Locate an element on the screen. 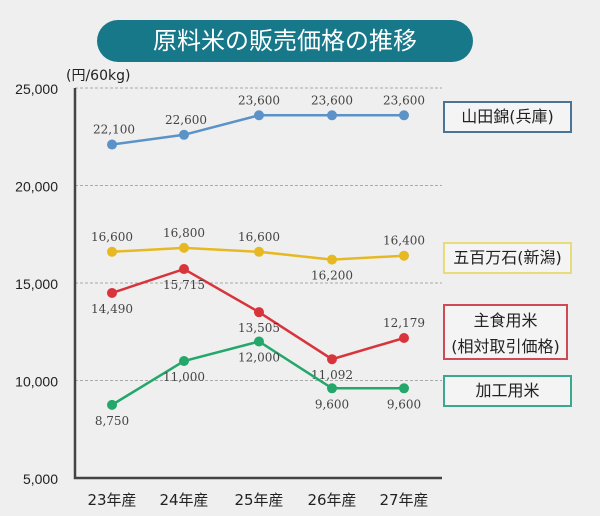 The height and width of the screenshot is (516, 600). data-label: 12,179 is located at coordinates (404, 323).